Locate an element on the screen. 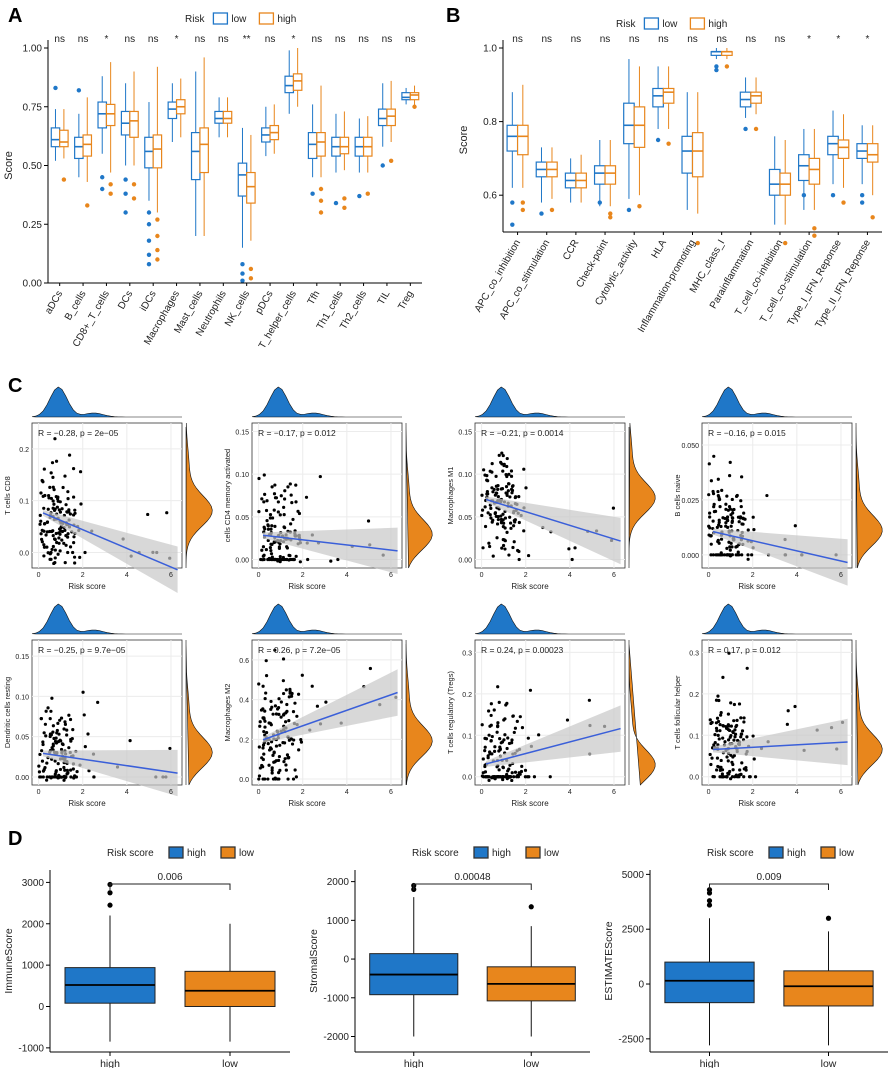  y-axis-label: Macrophages M2 is located at coordinates (227, 713).